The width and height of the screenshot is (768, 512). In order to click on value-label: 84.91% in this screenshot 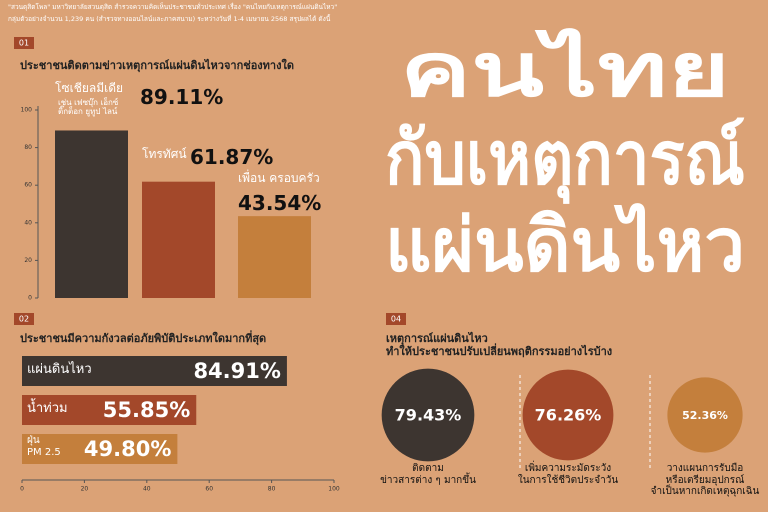, I will do `click(236, 371)`.